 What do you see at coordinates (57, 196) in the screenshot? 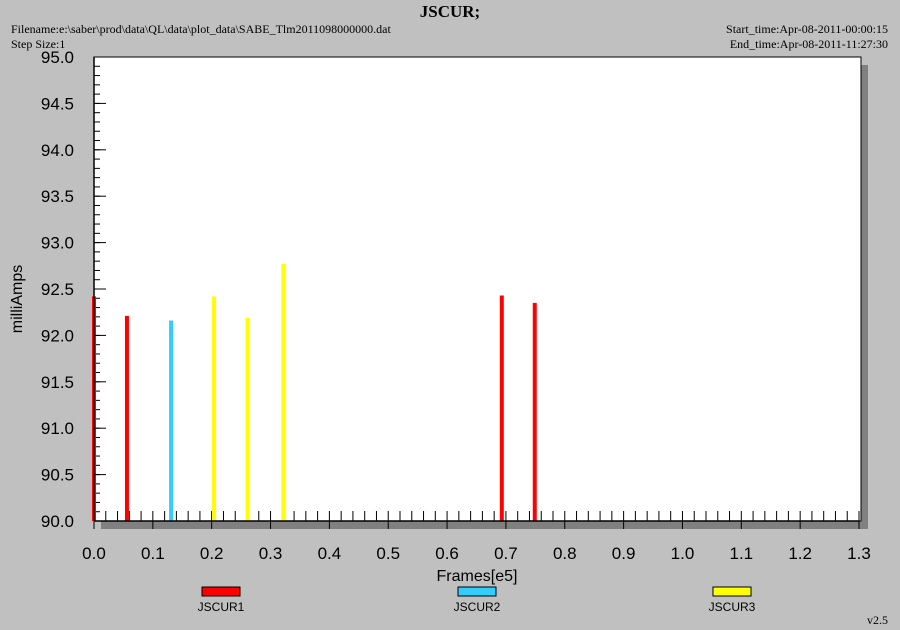
I see `y-tick-label: 93.5` at bounding box center [57, 196].